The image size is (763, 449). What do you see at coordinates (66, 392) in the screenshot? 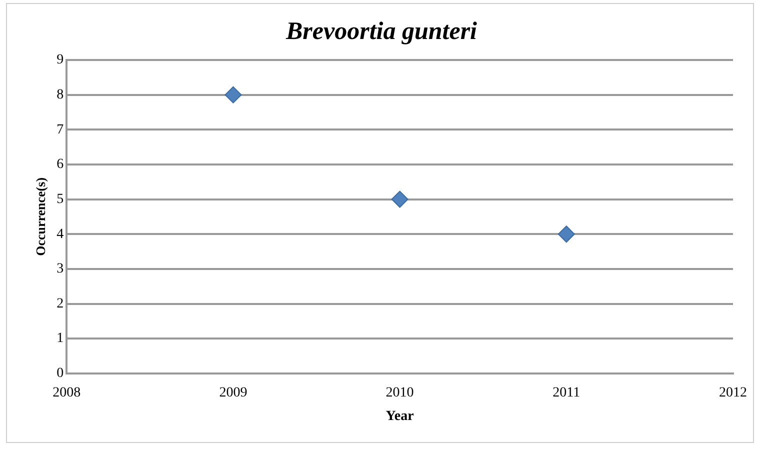
I see `x-tick-label: 2008` at bounding box center [66, 392].